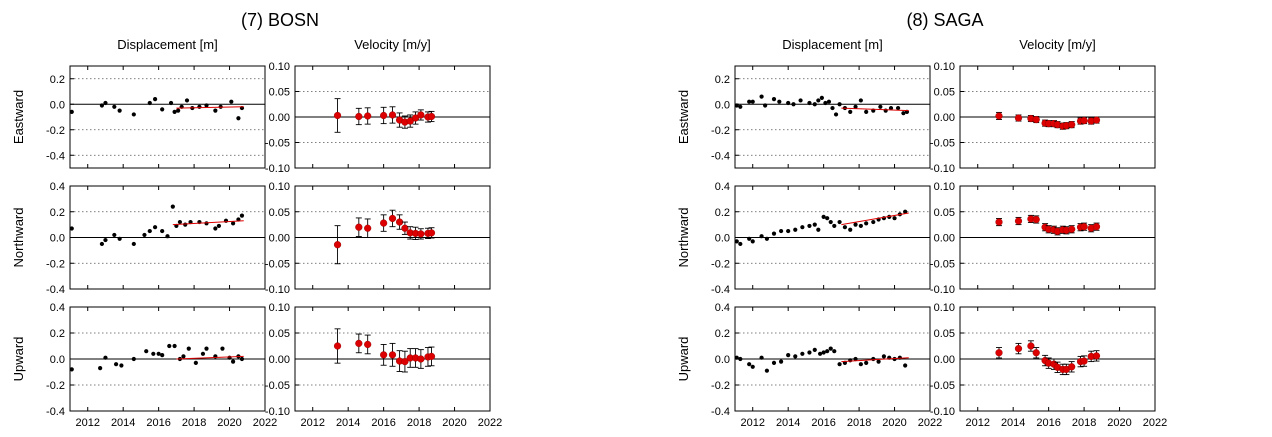 This screenshot has width=1272, height=437. Describe the element at coordinates (944, 118) in the screenshot. I see `y-tick-label: 0.00` at that location.